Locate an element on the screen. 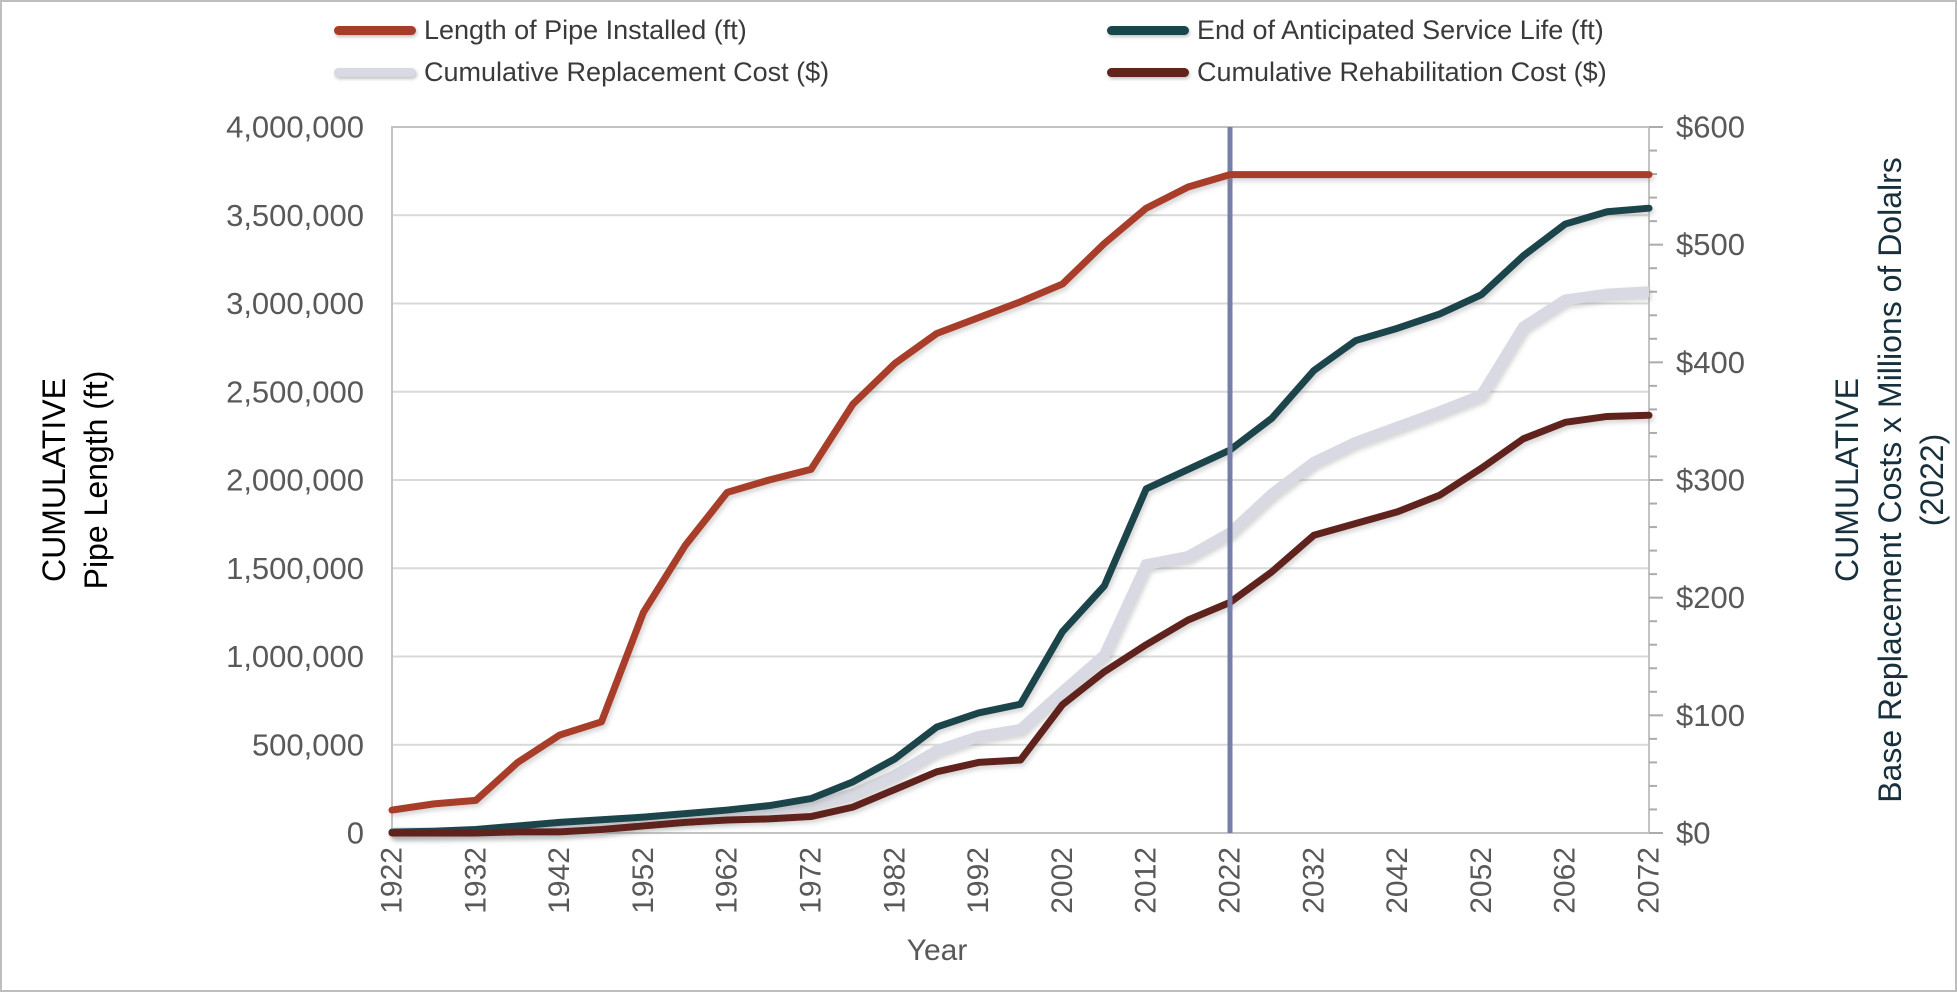  legend-label-service-life: End of Anticipated Service Life (ft) is located at coordinates (1400, 30).